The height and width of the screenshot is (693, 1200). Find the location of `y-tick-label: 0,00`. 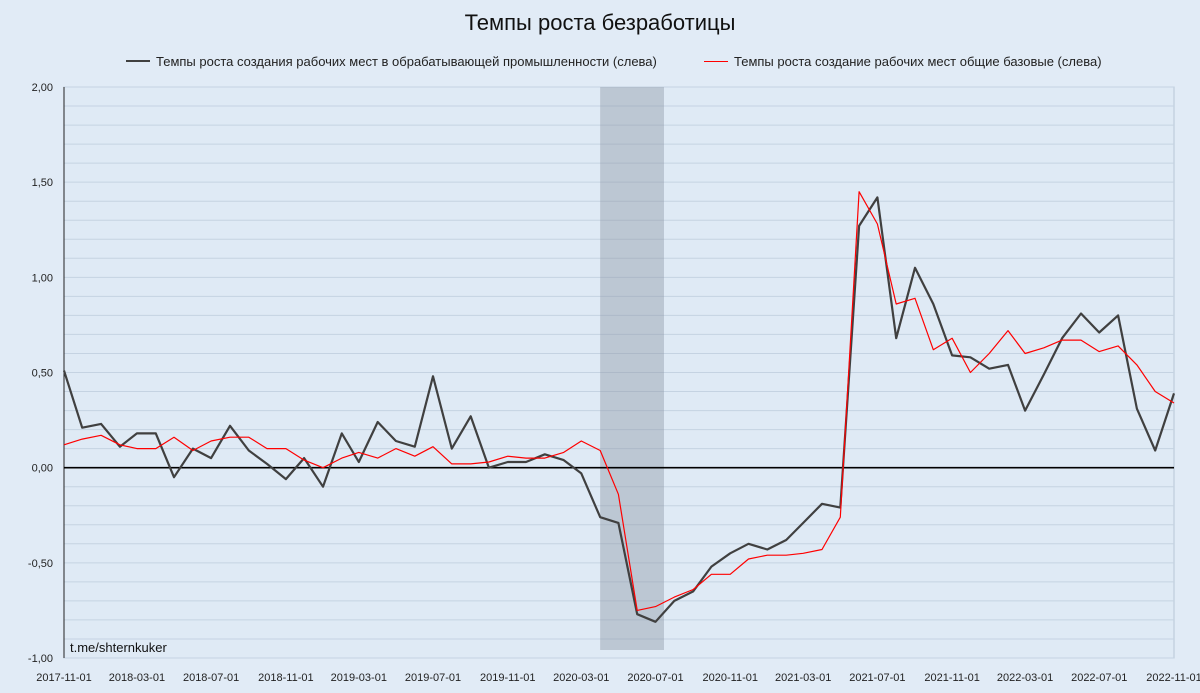

y-tick-label: 0,00 is located at coordinates (42, 469).